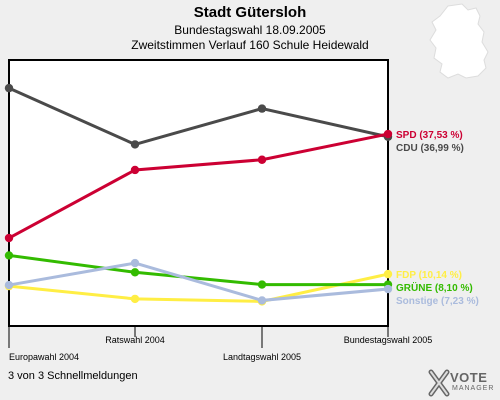 This screenshot has width=500, height=400. I want to click on vote-manager-logo: VOTE MANAGER, so click(463, 383).